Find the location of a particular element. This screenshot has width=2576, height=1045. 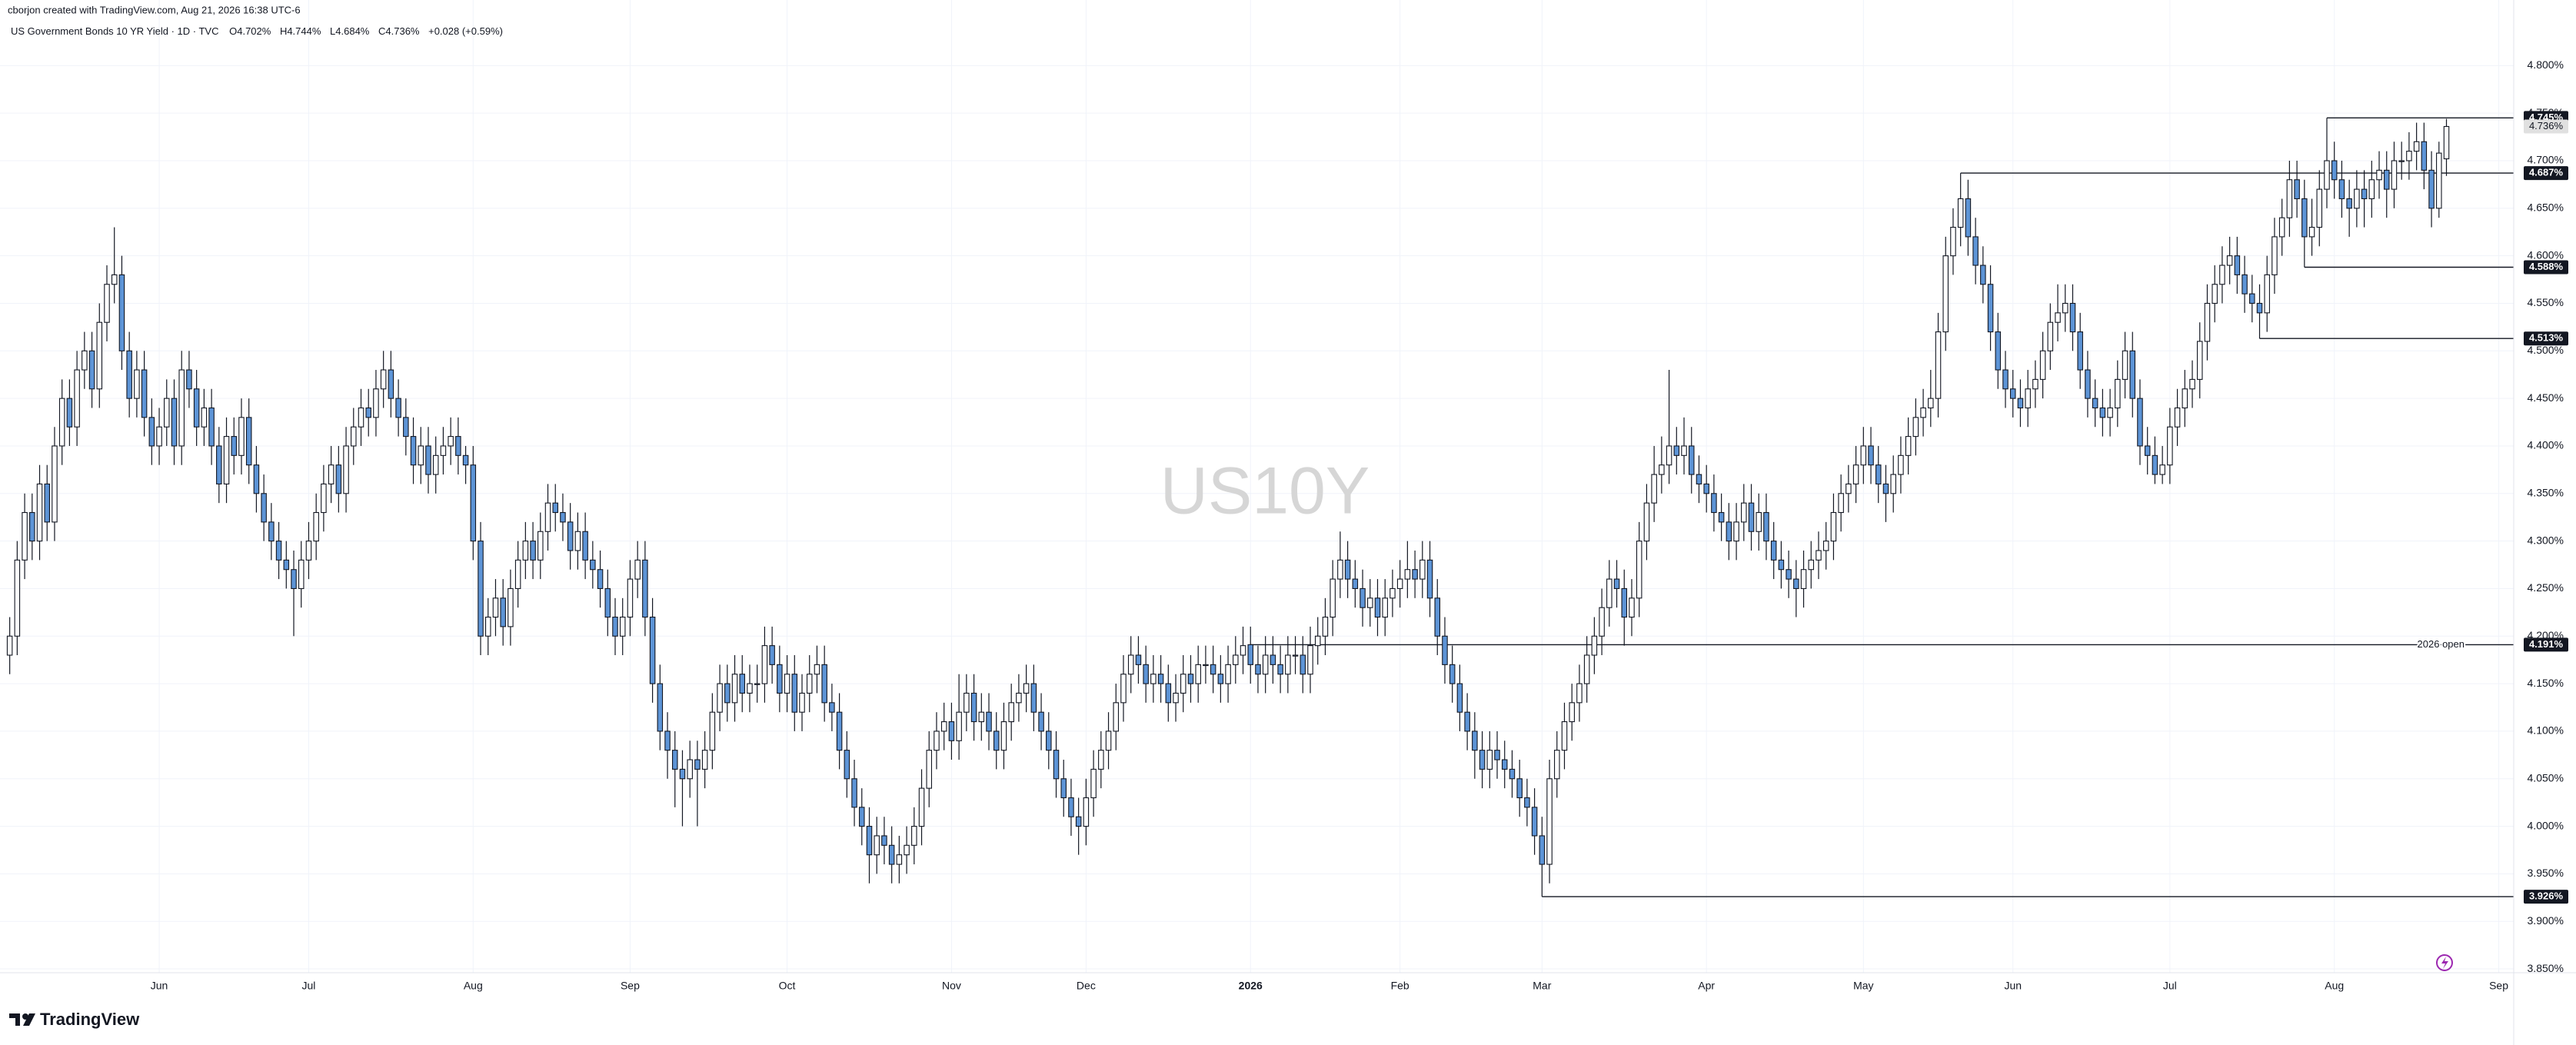

logo-dot is located at coordinates (25, 1016).